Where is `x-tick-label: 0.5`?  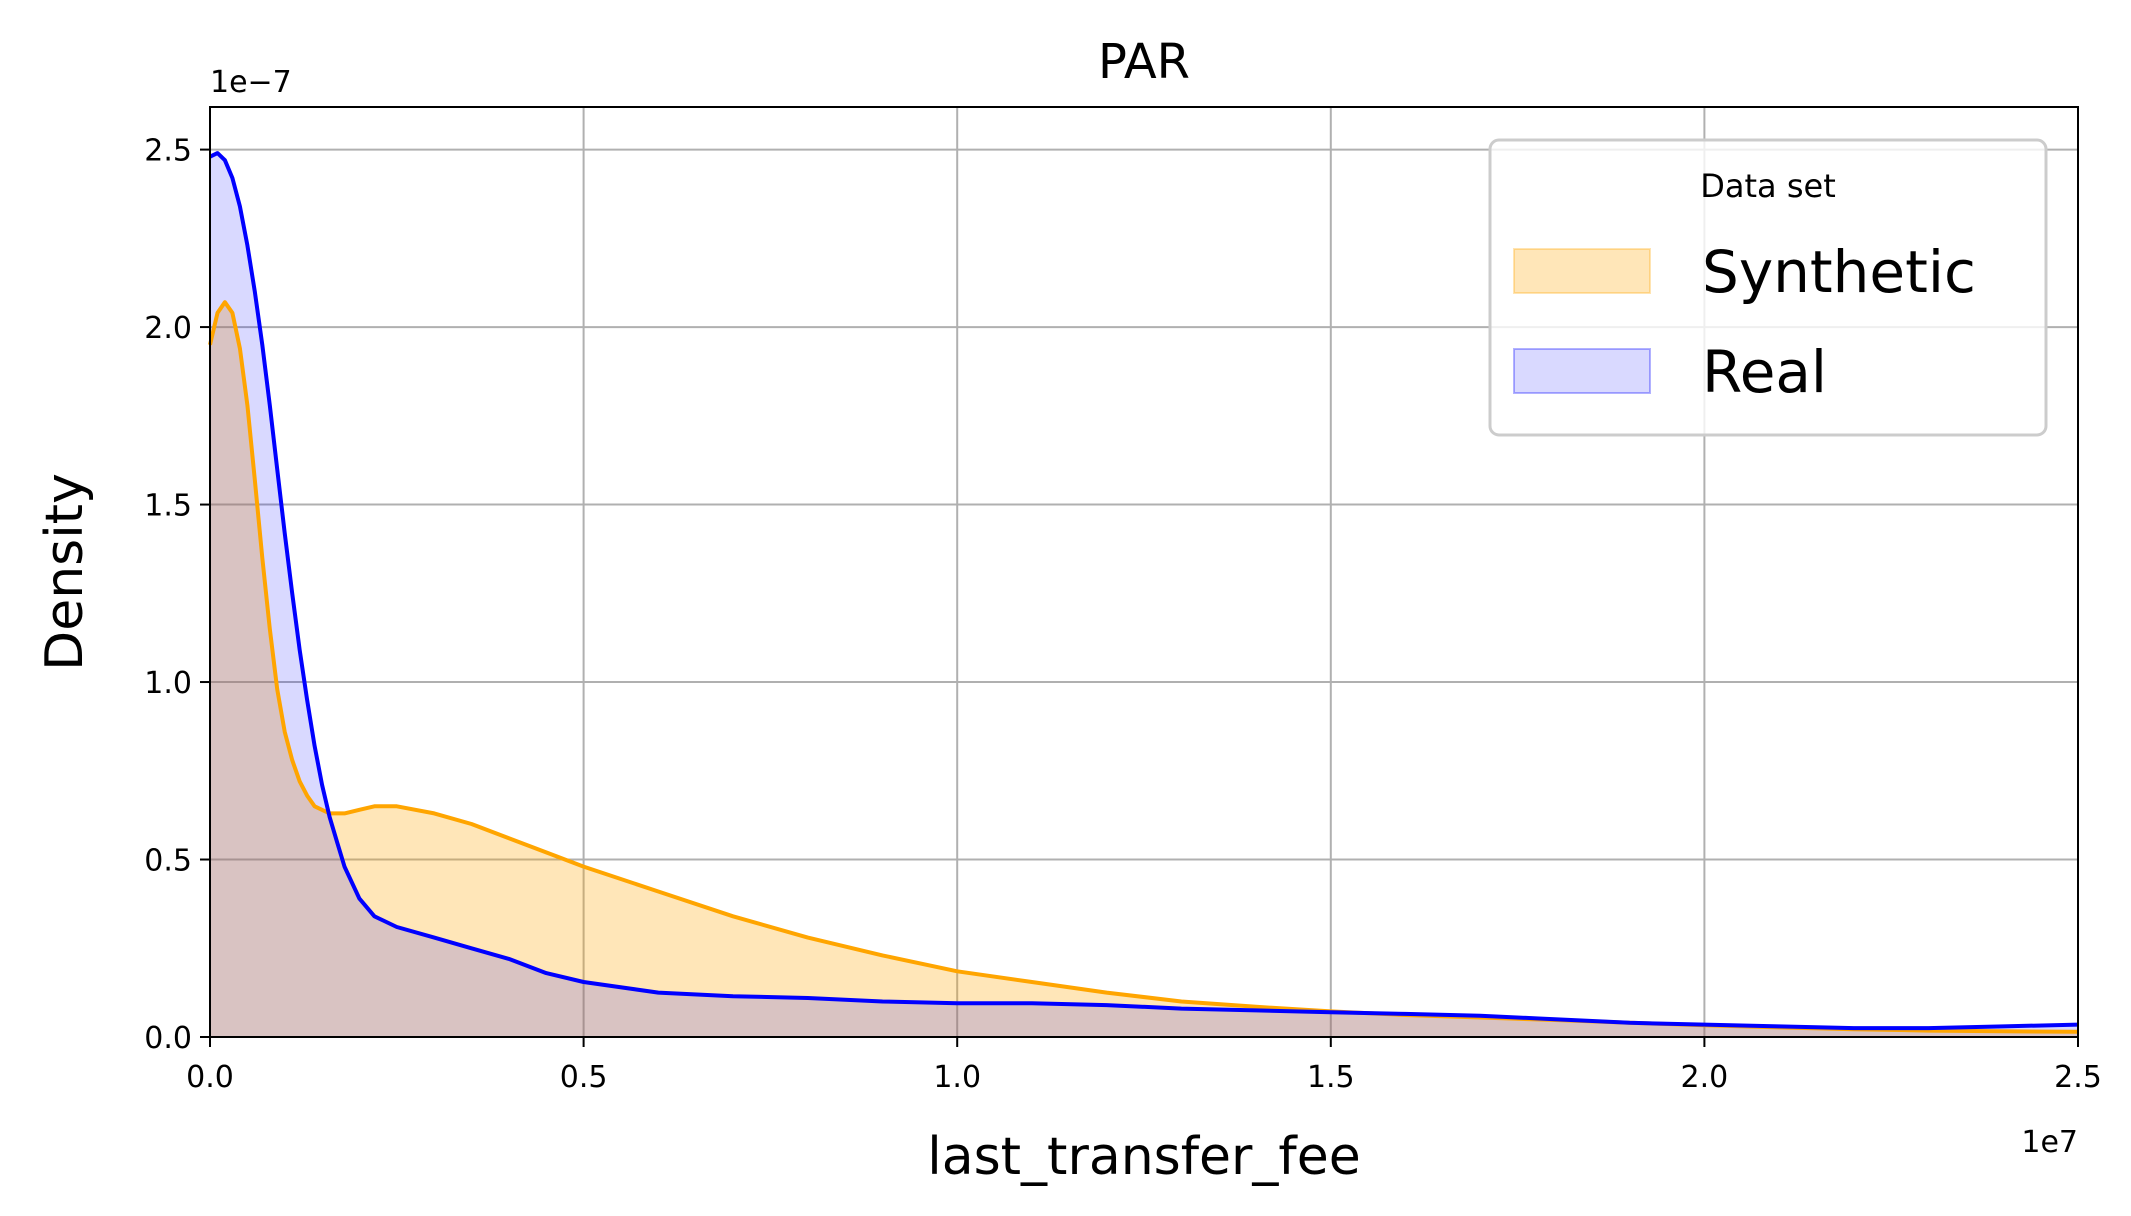
x-tick-label: 0.5 is located at coordinates (584, 1077).